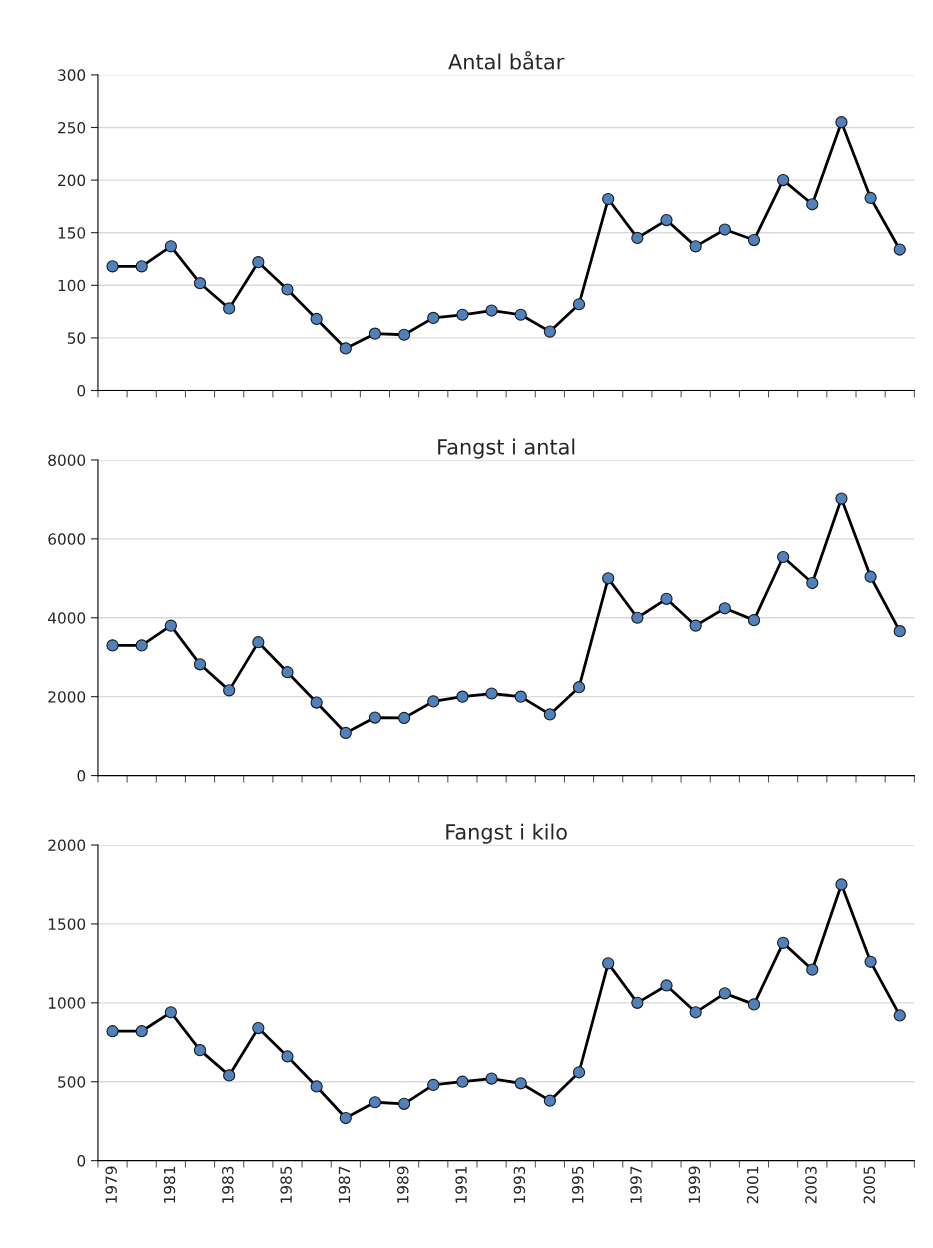 The image size is (933, 1248). Describe the element at coordinates (286, 1184) in the screenshot. I see `x-tick-label: 1985` at that location.